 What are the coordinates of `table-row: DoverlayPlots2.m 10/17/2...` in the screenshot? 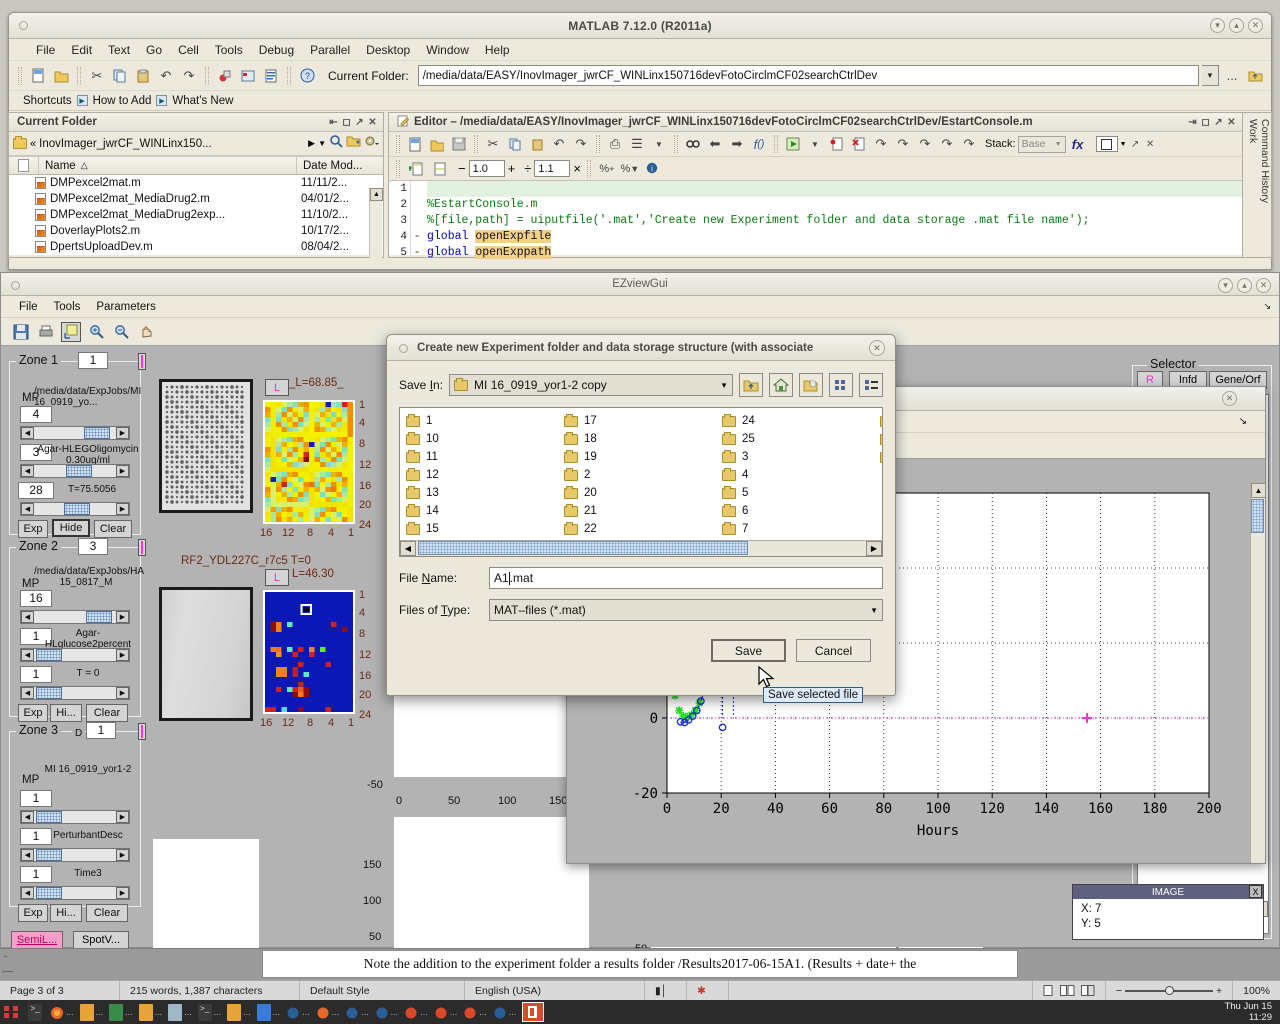 It's located at (196, 231).